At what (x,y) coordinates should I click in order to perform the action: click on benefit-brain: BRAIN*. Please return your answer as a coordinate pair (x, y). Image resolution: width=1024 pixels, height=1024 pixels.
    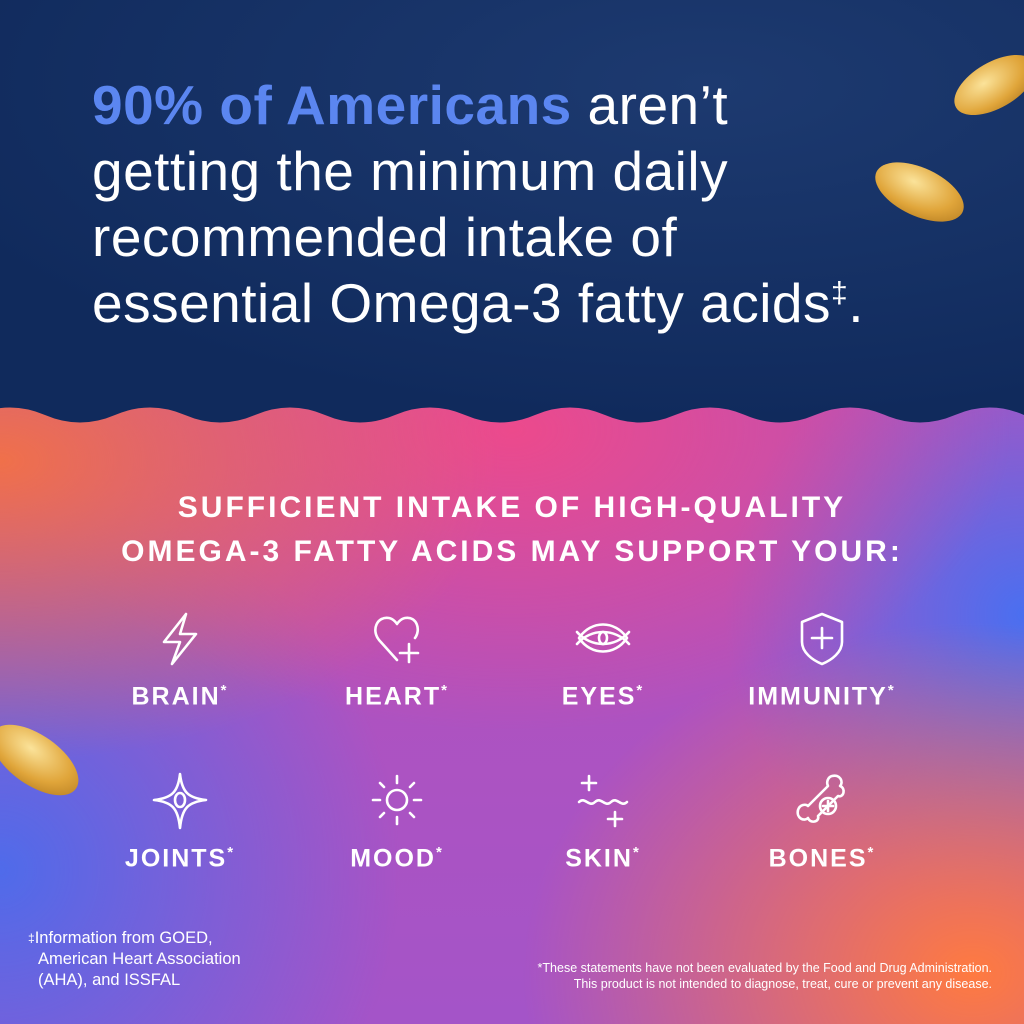
    Looking at the image, I should click on (180, 659).